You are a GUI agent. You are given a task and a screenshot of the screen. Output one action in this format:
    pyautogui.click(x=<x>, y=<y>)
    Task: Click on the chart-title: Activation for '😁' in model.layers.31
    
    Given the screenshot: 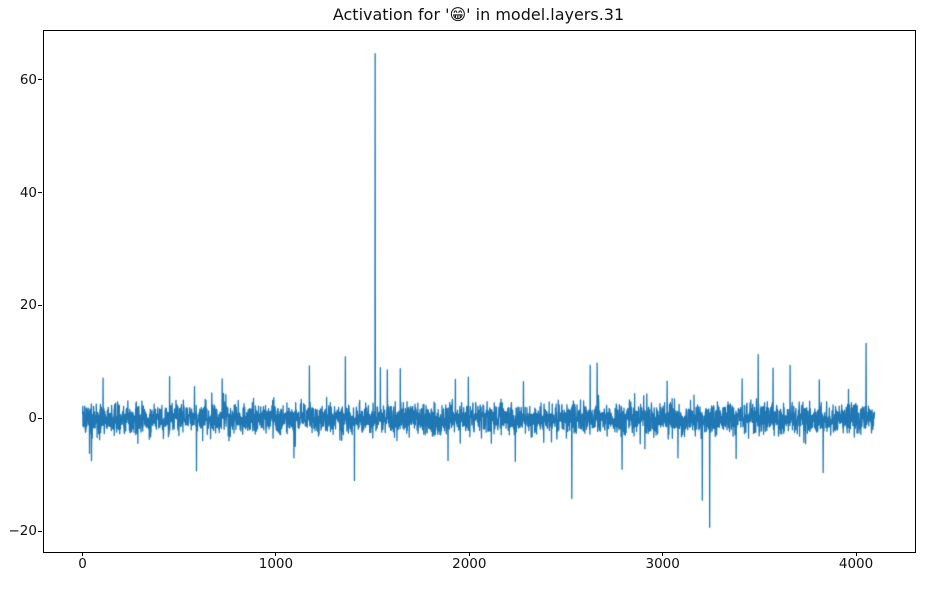 What is the action you would take?
    pyautogui.click(x=478, y=14)
    